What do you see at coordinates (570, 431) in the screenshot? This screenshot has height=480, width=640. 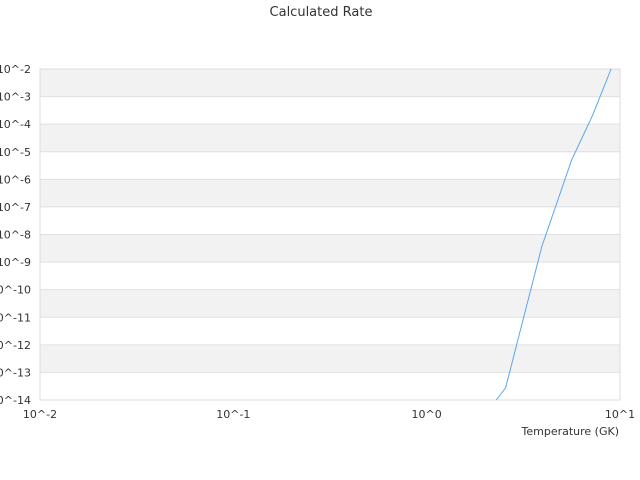 I see `x-axis-label: Temperature (GK)` at bounding box center [570, 431].